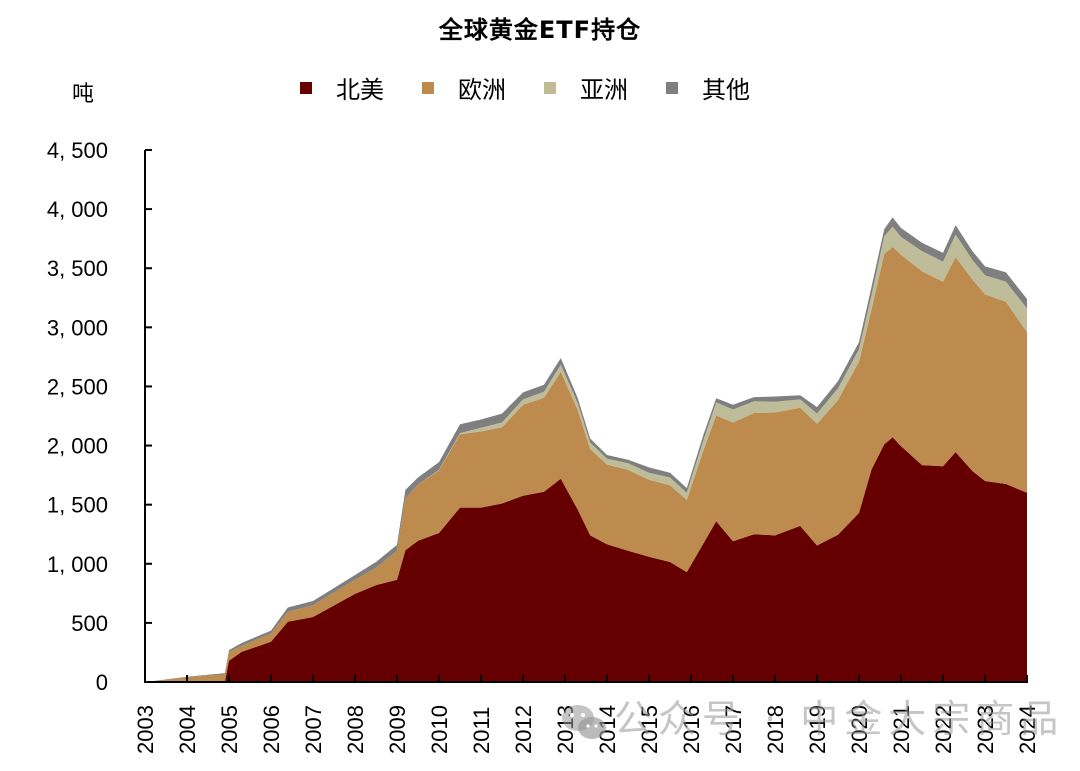 The image size is (1080, 771). I want to click on legend-item-other: 其他, so click(708, 87).